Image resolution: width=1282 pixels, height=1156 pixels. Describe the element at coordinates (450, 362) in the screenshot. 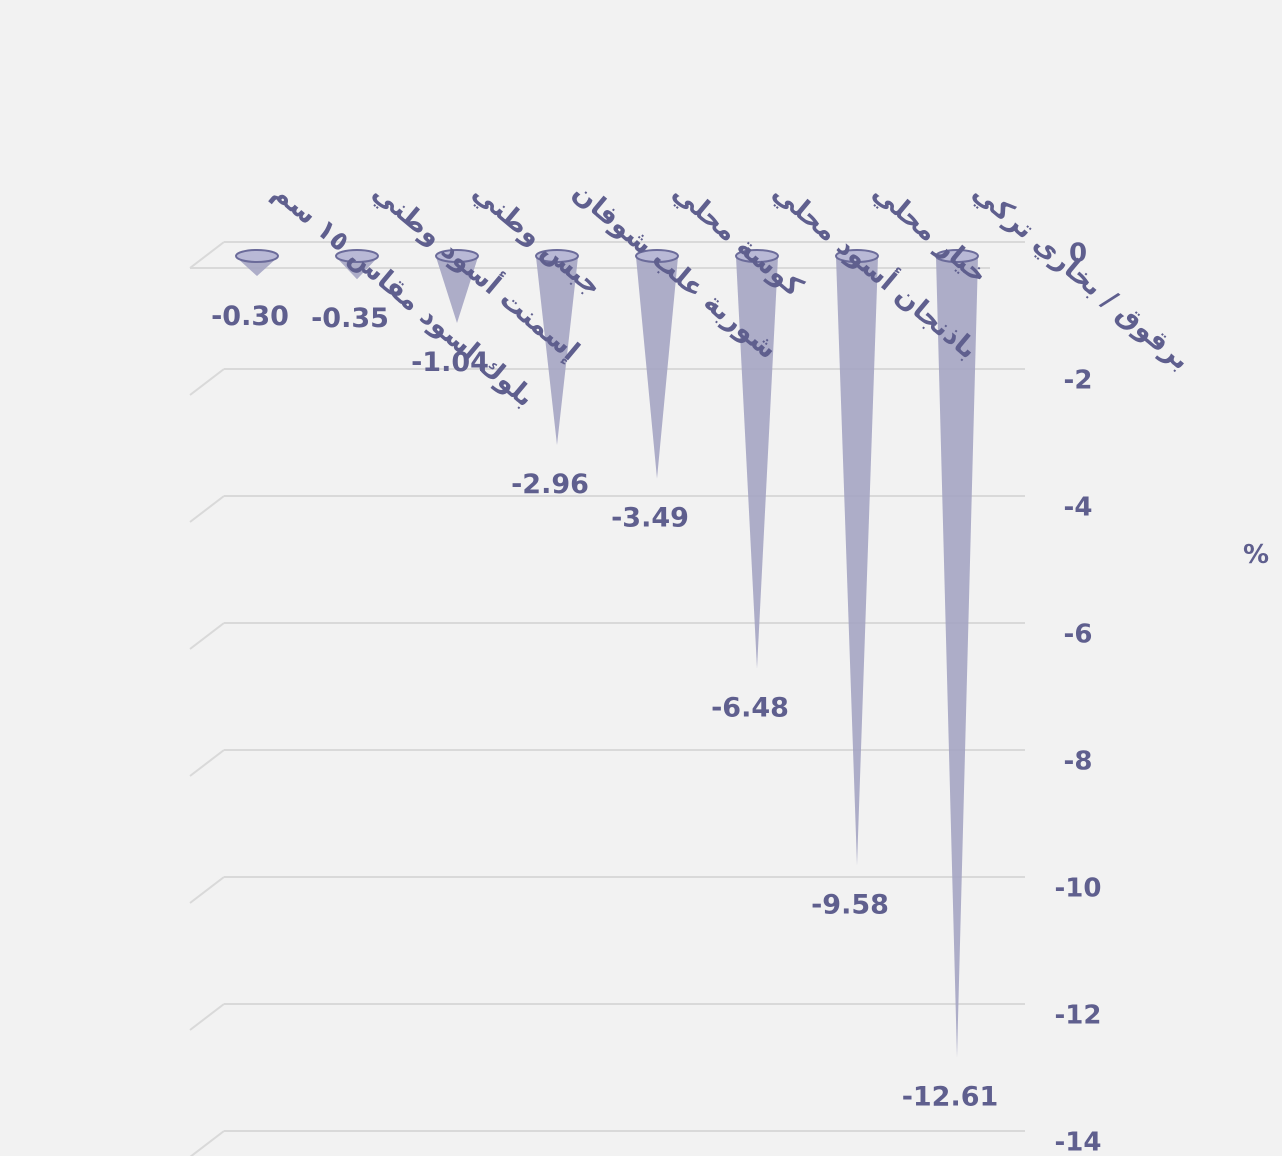

I see `data-label: -1.04` at that location.